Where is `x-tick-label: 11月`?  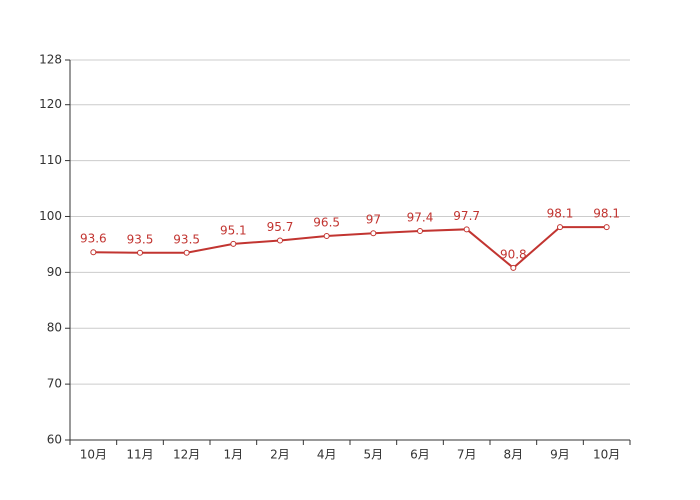 x-tick-label: 11月 is located at coordinates (139, 455).